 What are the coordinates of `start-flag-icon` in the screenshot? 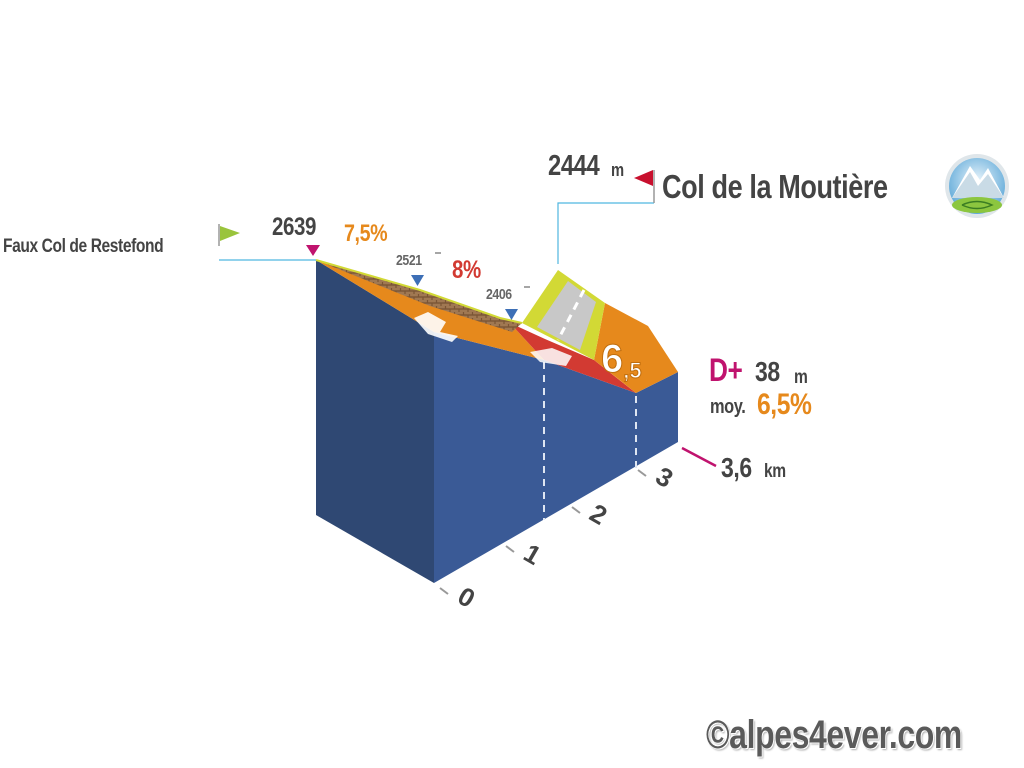 It's located at (229, 235).